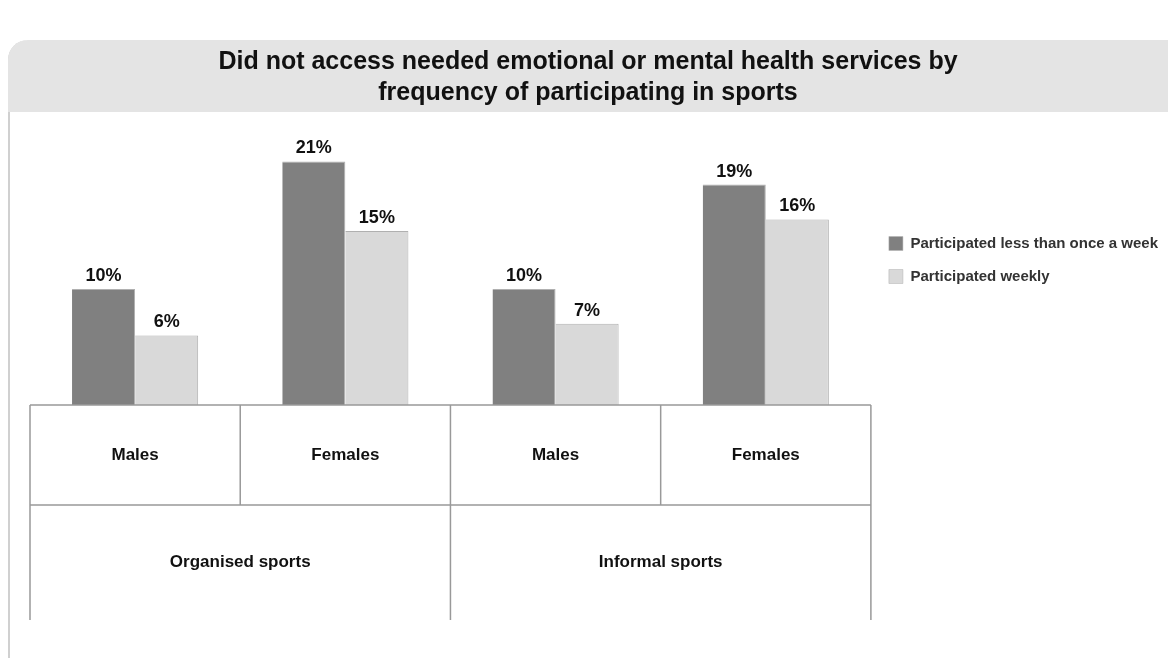 The height and width of the screenshot is (658, 1168). Describe the element at coordinates (587, 309) in the screenshot. I see `data-label: 7%` at that location.